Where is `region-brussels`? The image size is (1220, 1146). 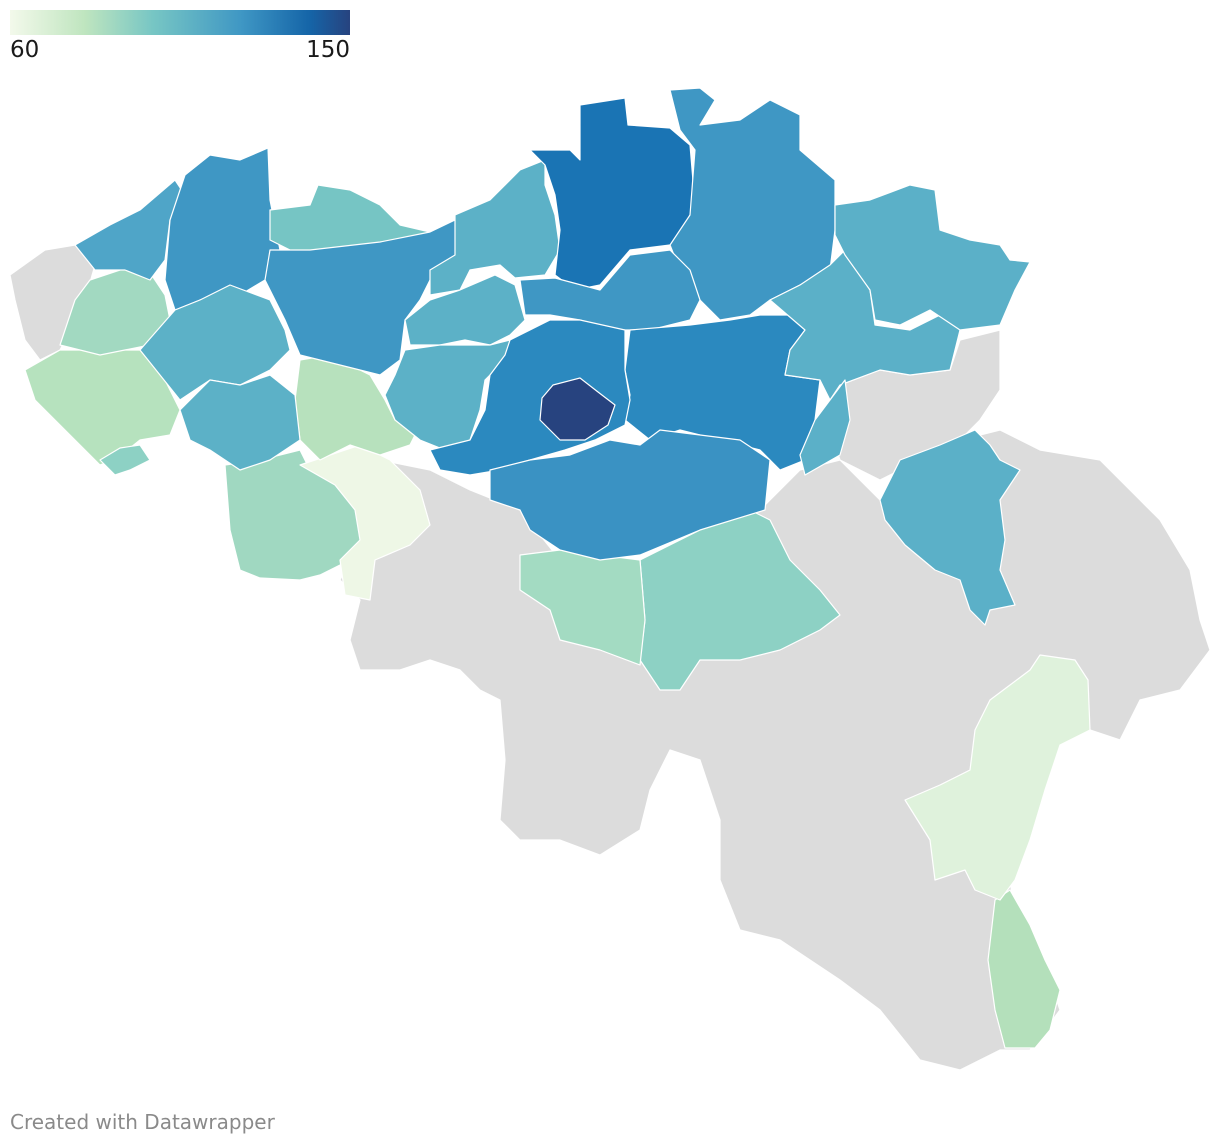
region-brussels is located at coordinates (577, 409).